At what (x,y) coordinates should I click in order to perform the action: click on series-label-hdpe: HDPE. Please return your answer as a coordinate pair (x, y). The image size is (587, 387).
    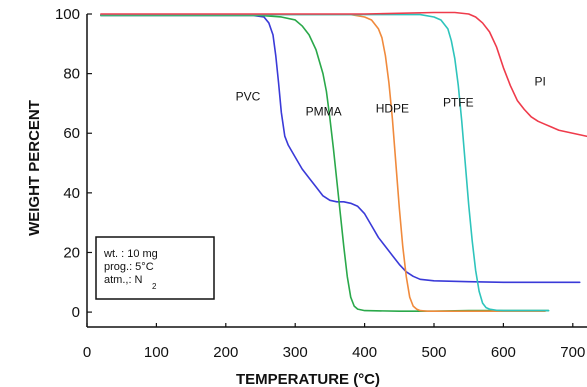
    Looking at the image, I should click on (392, 108).